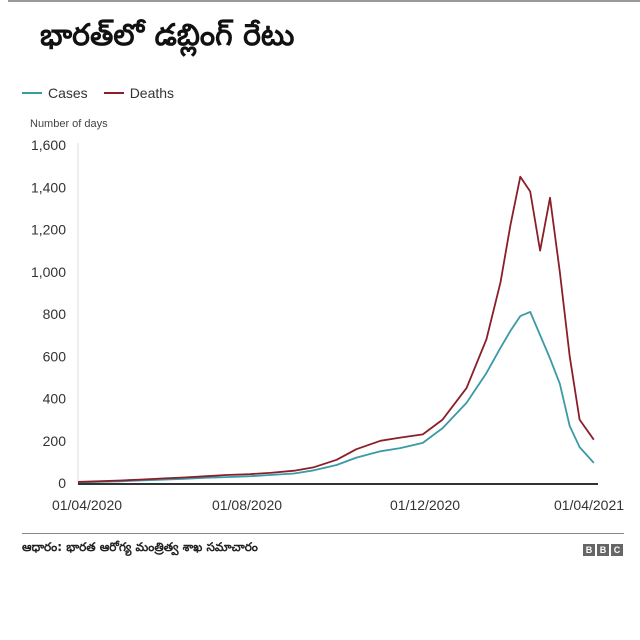 Image resolution: width=640 pixels, height=640 pixels. Describe the element at coordinates (62, 483) in the screenshot. I see `y-tick-label: 0` at that location.